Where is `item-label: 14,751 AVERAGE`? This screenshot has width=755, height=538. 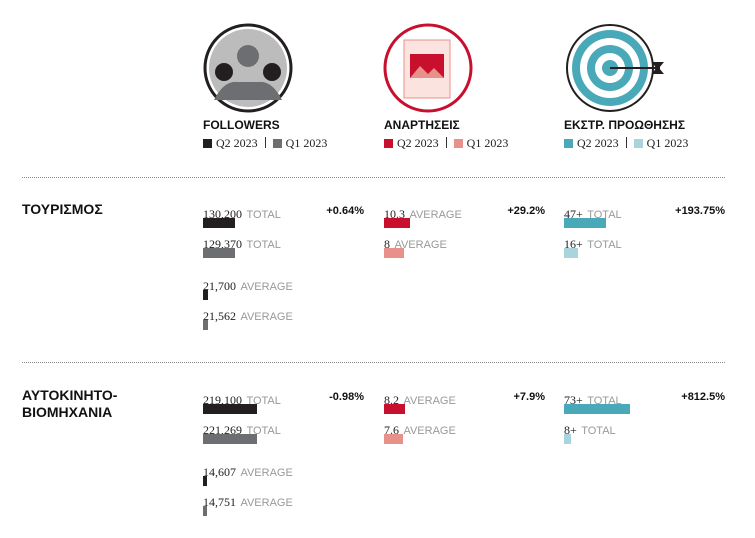 item-label: 14,751 AVERAGE is located at coordinates (248, 502).